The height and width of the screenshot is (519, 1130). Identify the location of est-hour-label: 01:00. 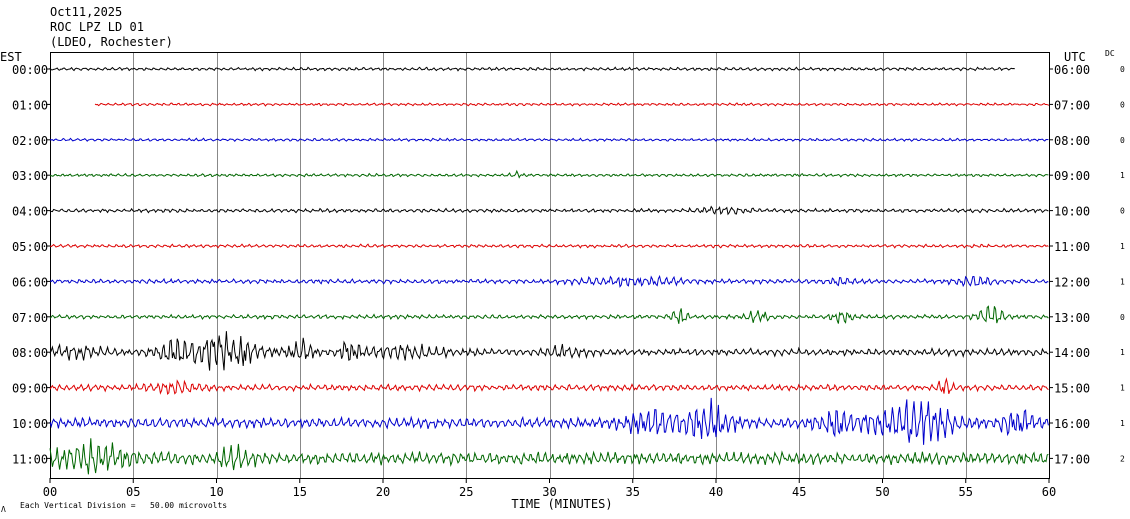
(30, 105).